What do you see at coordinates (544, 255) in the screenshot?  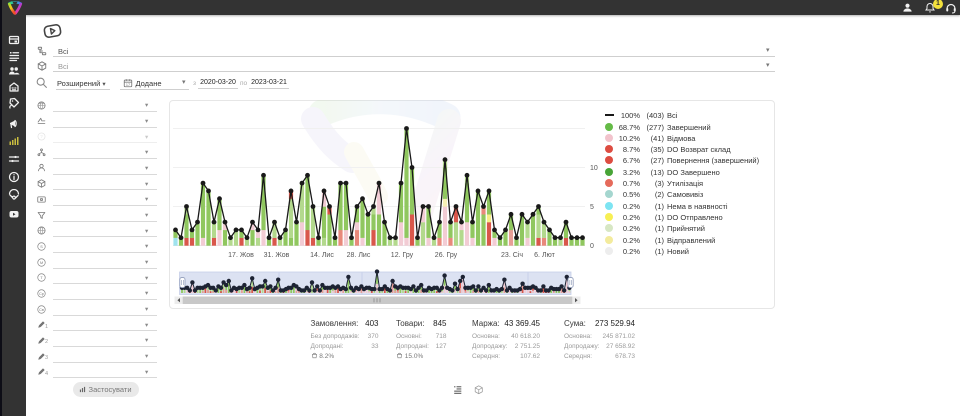 I see `svg-text: 6. Лют` at bounding box center [544, 255].